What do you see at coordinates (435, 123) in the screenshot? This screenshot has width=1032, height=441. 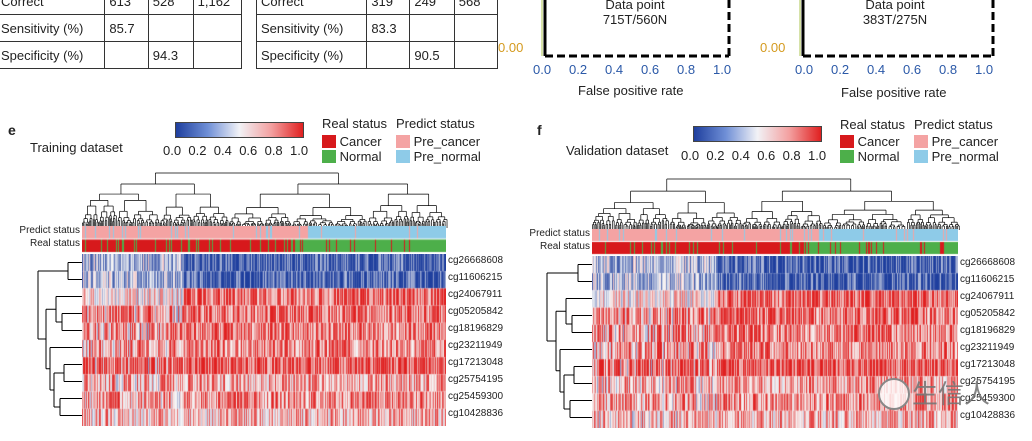 I see `predict-status-legend-title-e: Predict status` at bounding box center [435, 123].